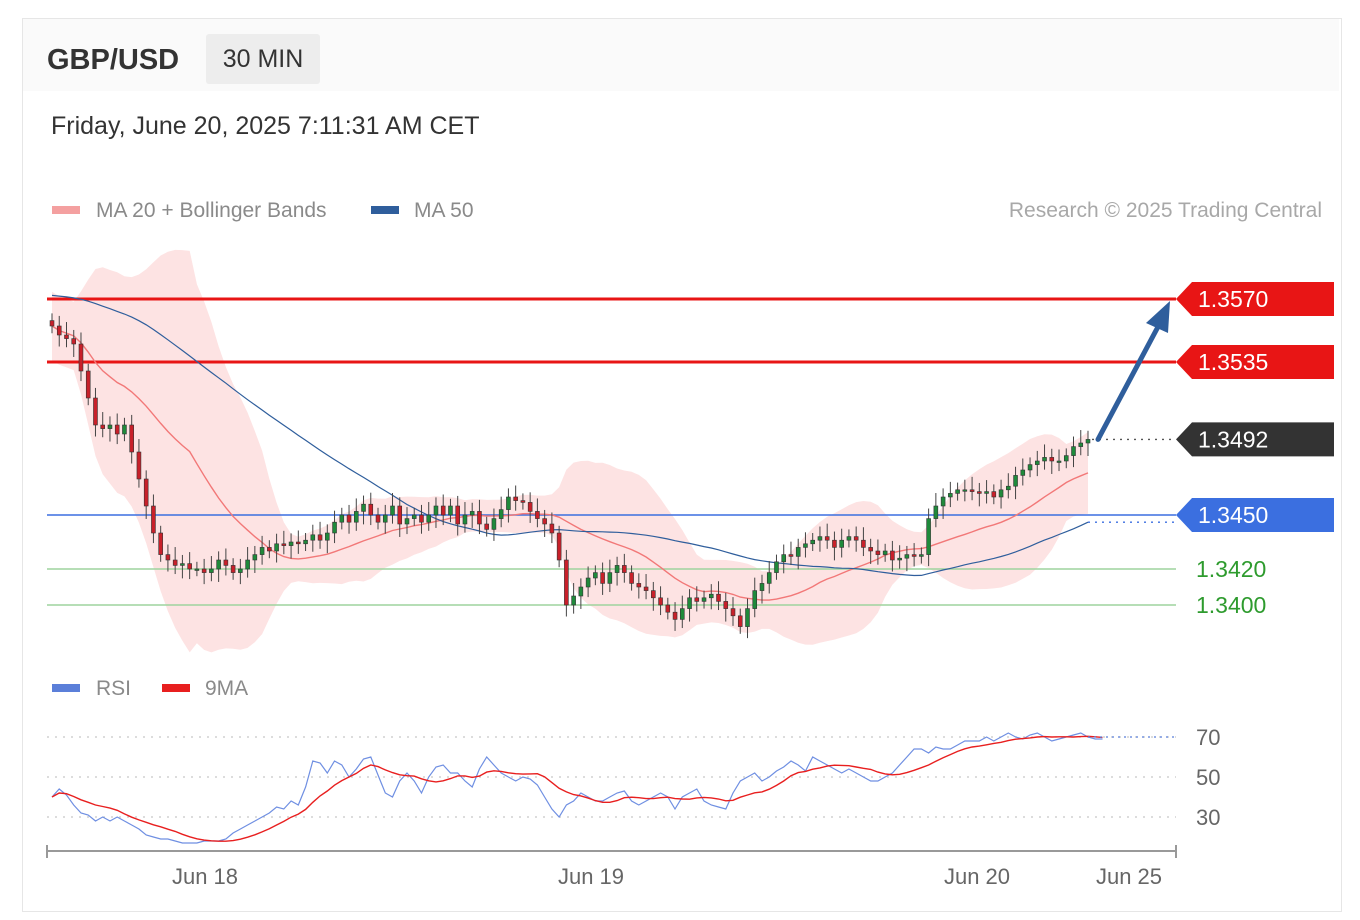 The image size is (1360, 920). What do you see at coordinates (66, 688) in the screenshot?
I see `rsi-legend-swatch` at bounding box center [66, 688].